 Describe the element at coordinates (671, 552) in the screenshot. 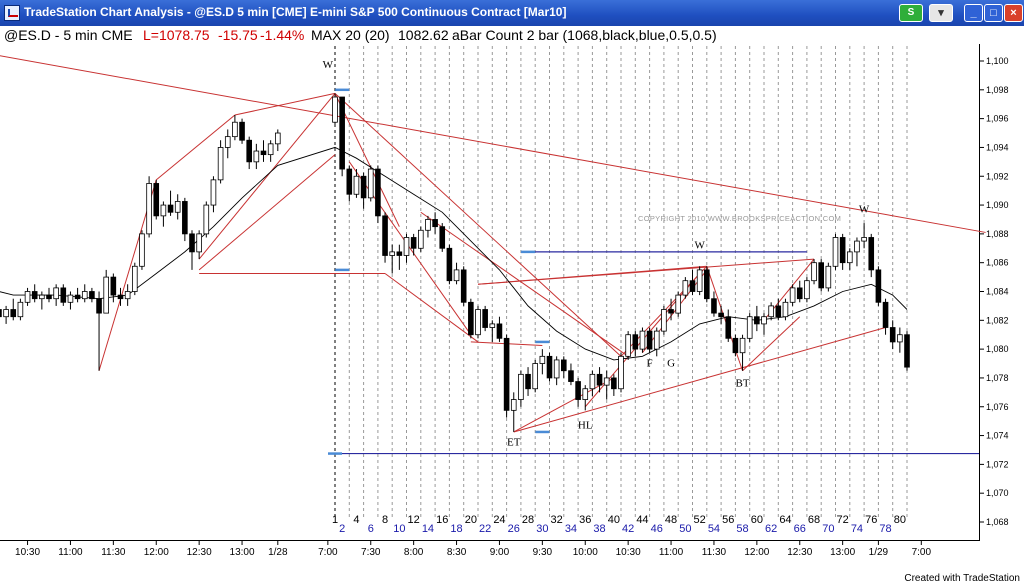

I see `time-tick-label: 11:00` at that location.